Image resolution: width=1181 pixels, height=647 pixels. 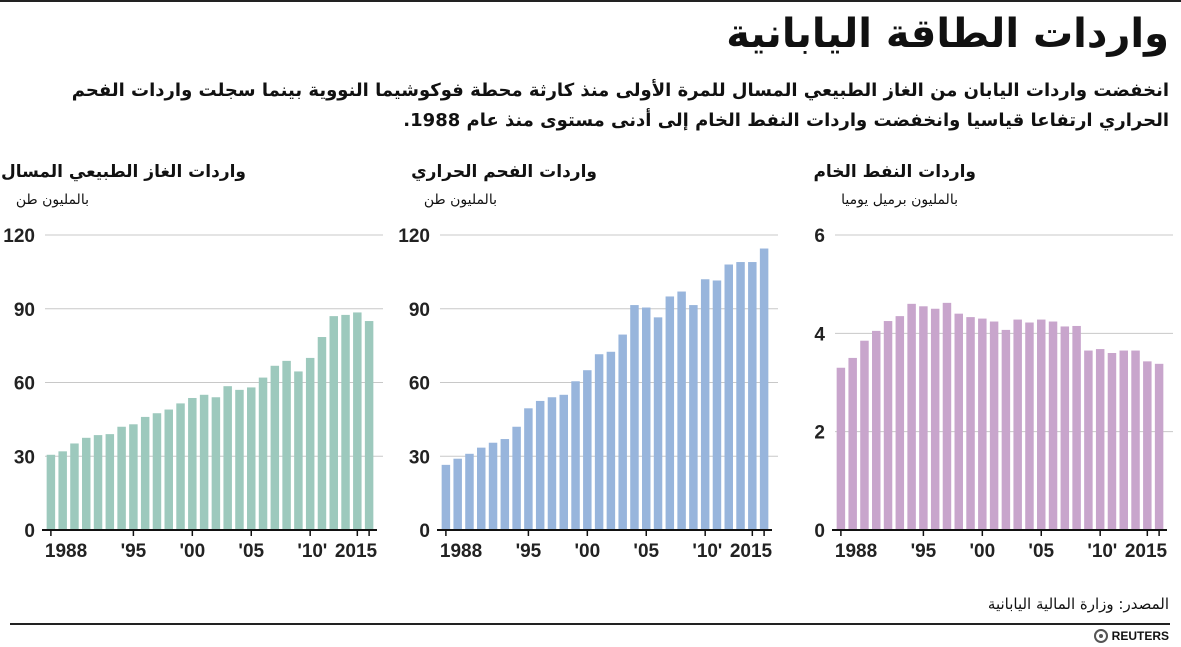 What do you see at coordinates (333, 423) in the screenshot?
I see `bar-2012` at bounding box center [333, 423].